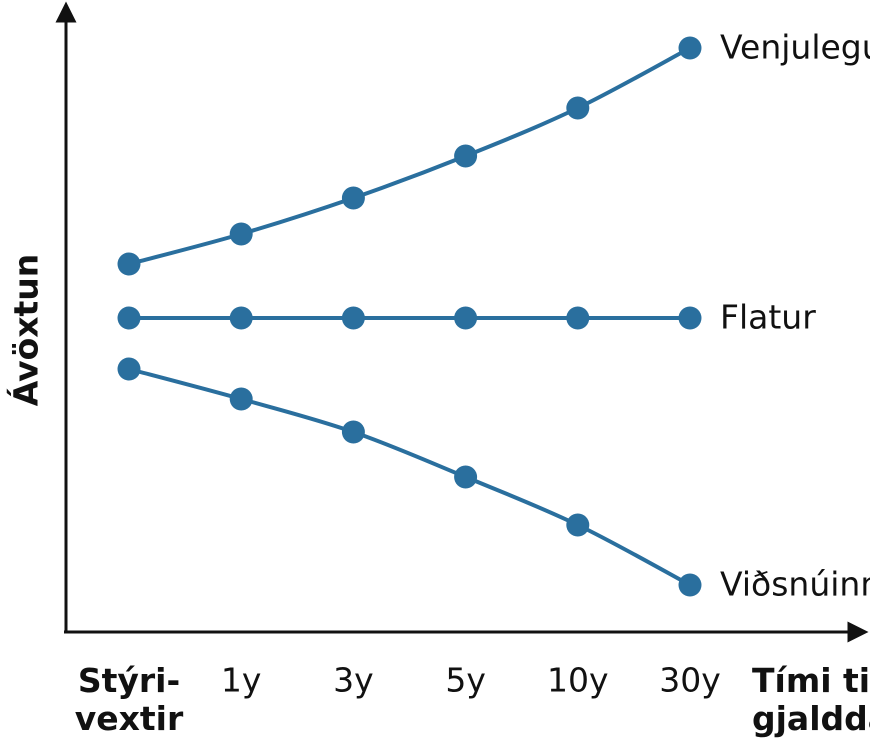 Image resolution: width=870 pixels, height=754 pixels. What do you see at coordinates (795, 584) in the screenshot?
I see `series-label: Viðsnúinn` at bounding box center [795, 584].